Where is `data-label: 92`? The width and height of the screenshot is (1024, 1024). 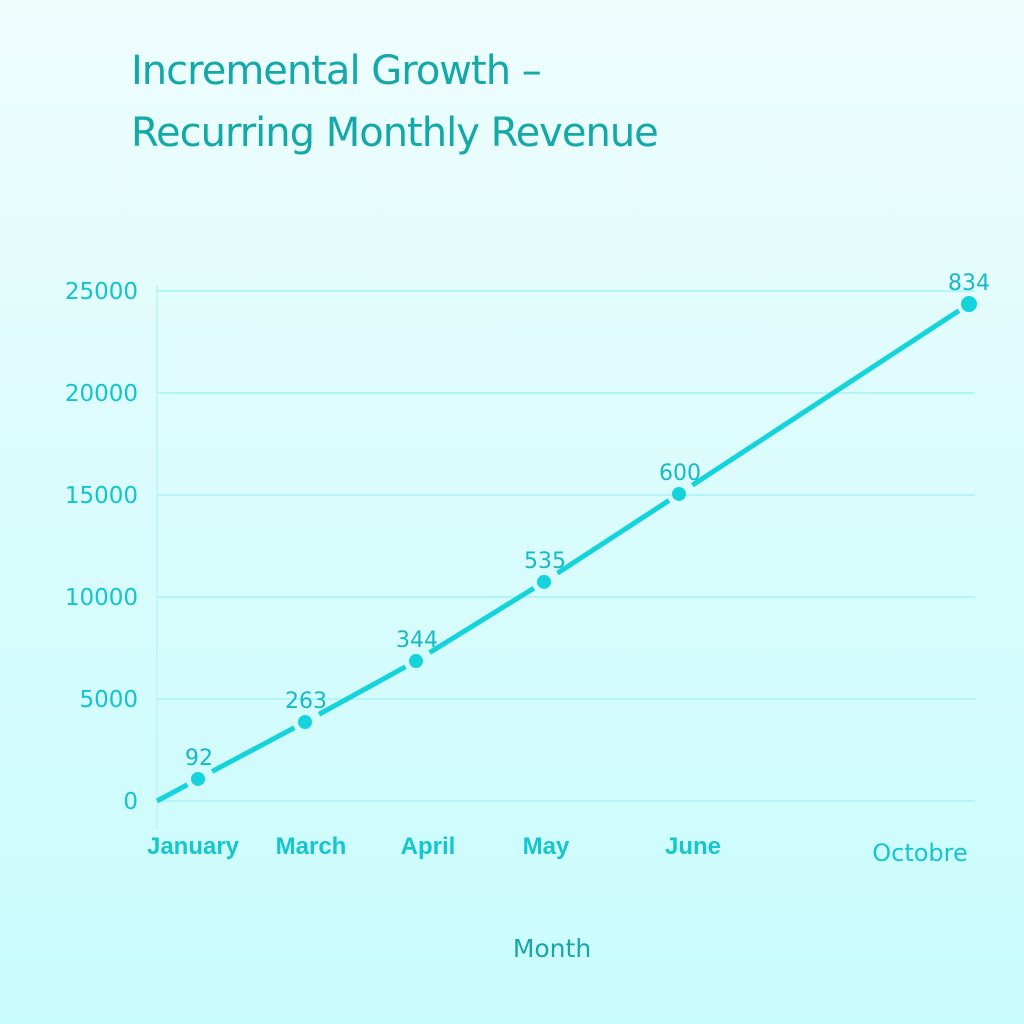 data-label: 92 is located at coordinates (199, 758).